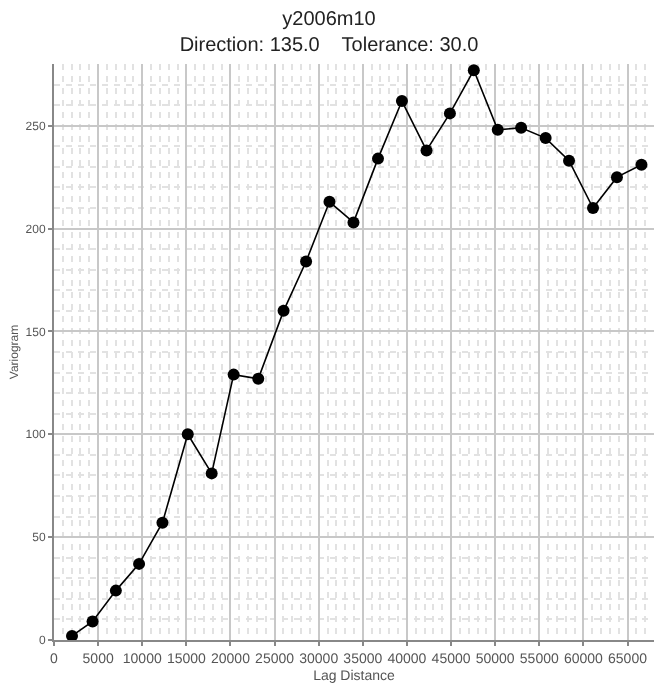 Image resolution: width=658 pixels, height=688 pixels. What do you see at coordinates (329, 20) in the screenshot?
I see `chart-title: y2006m10` at bounding box center [329, 20].